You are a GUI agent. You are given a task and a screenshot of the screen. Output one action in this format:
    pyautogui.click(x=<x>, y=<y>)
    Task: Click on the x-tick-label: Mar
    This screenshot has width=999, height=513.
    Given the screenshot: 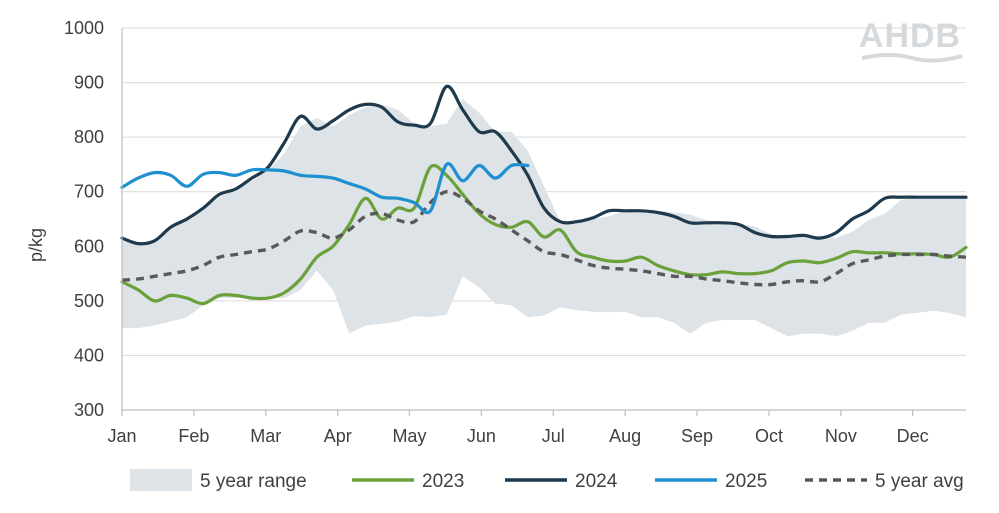 What is the action you would take?
    pyautogui.click(x=265, y=436)
    